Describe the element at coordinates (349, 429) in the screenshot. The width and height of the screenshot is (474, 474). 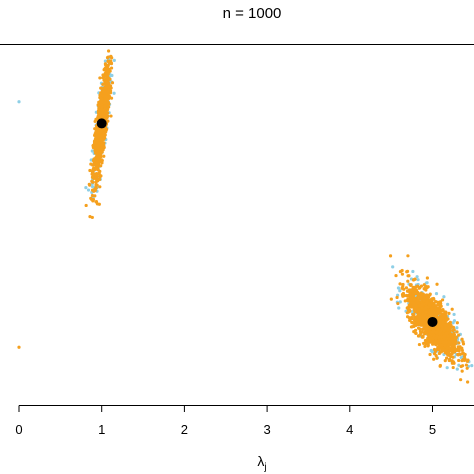
I see `x-tick-label-4: 4` at that location.